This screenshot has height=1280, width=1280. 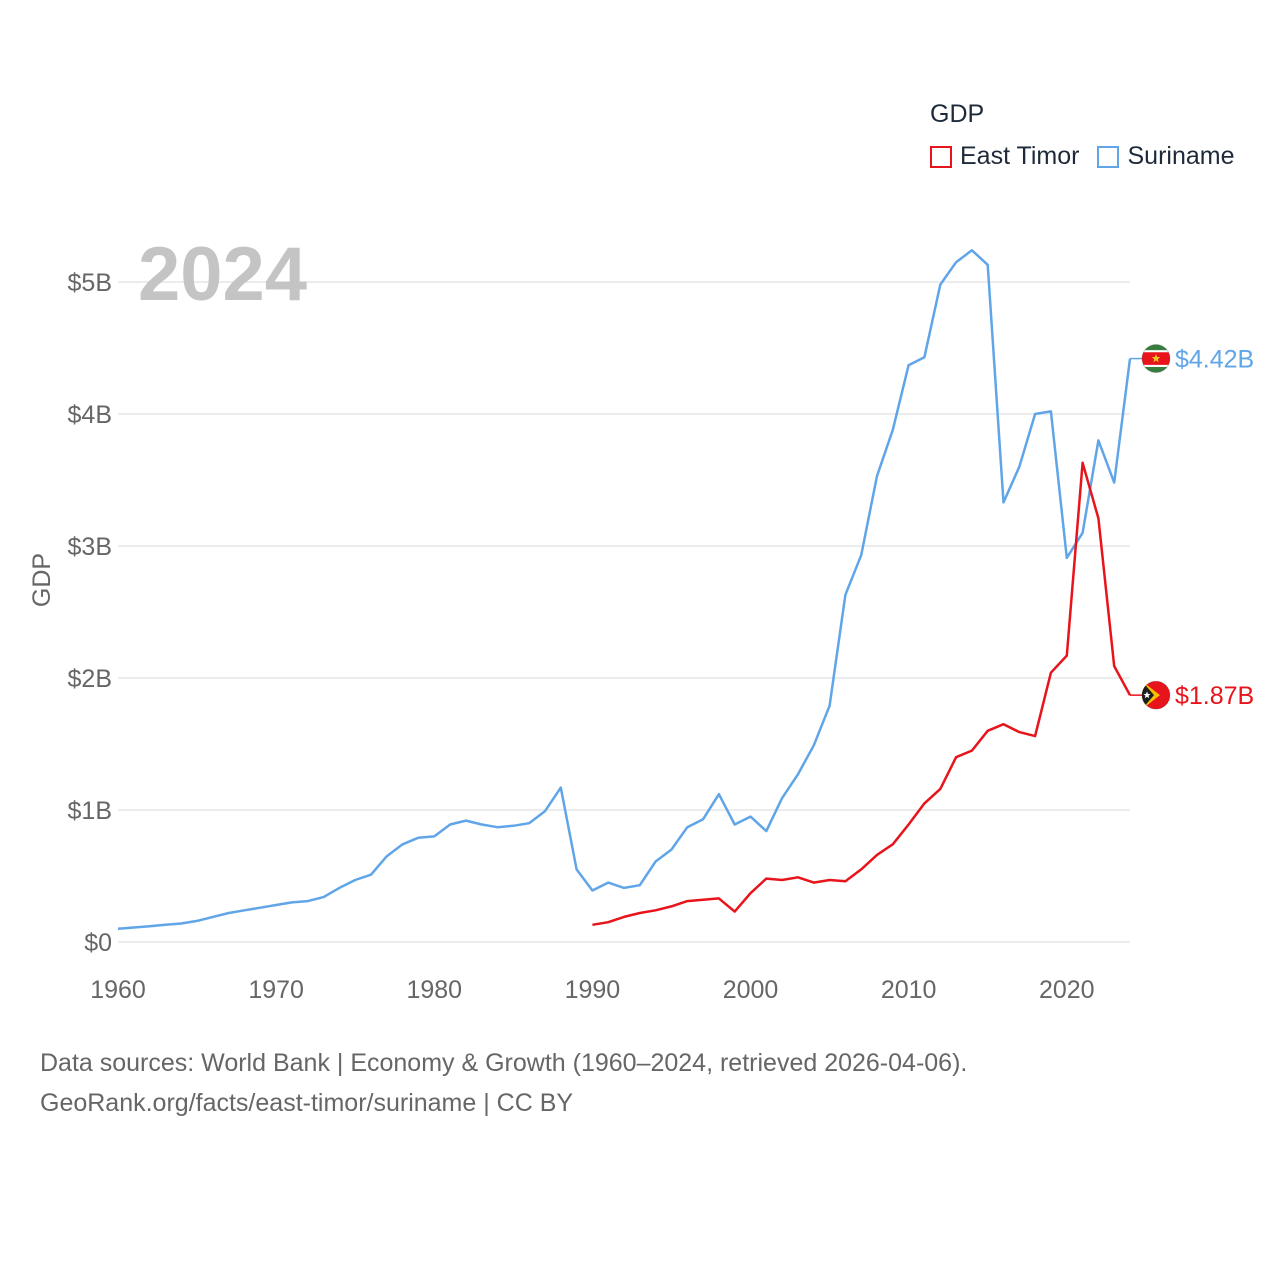 I want to click on legend-item-suriname: Suriname, so click(x=1165, y=156).